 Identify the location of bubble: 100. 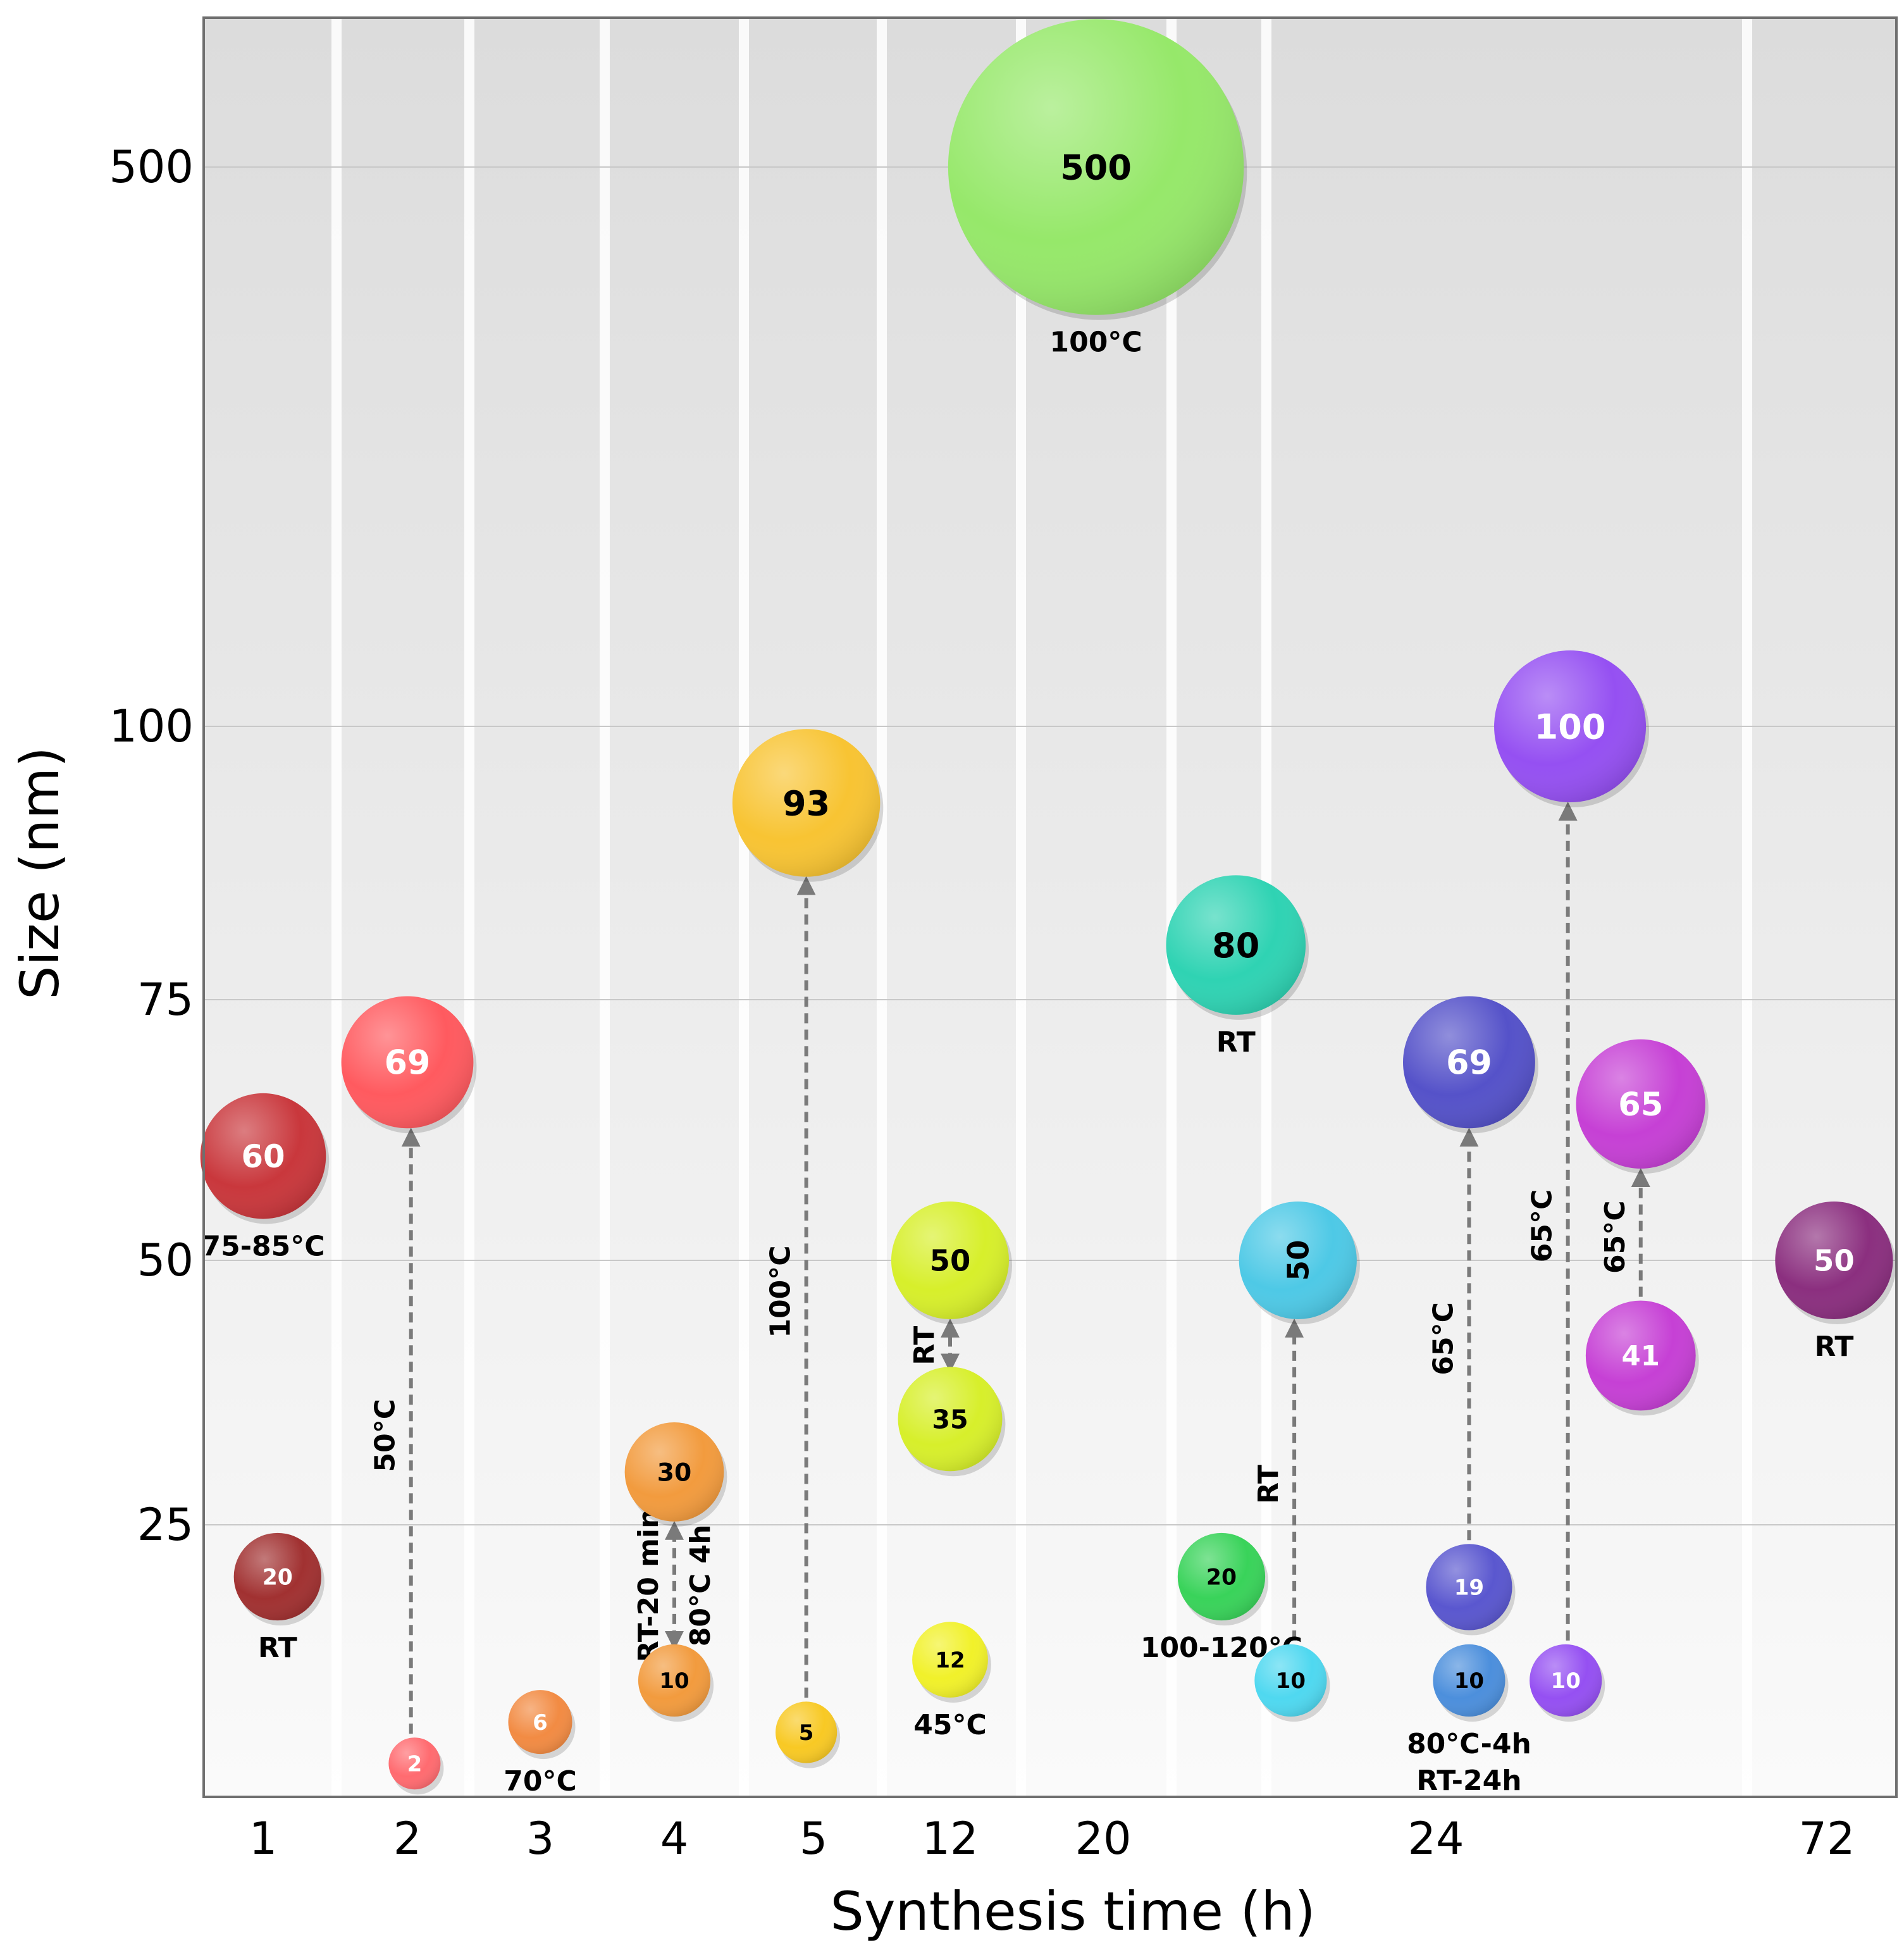
(1572, 728).